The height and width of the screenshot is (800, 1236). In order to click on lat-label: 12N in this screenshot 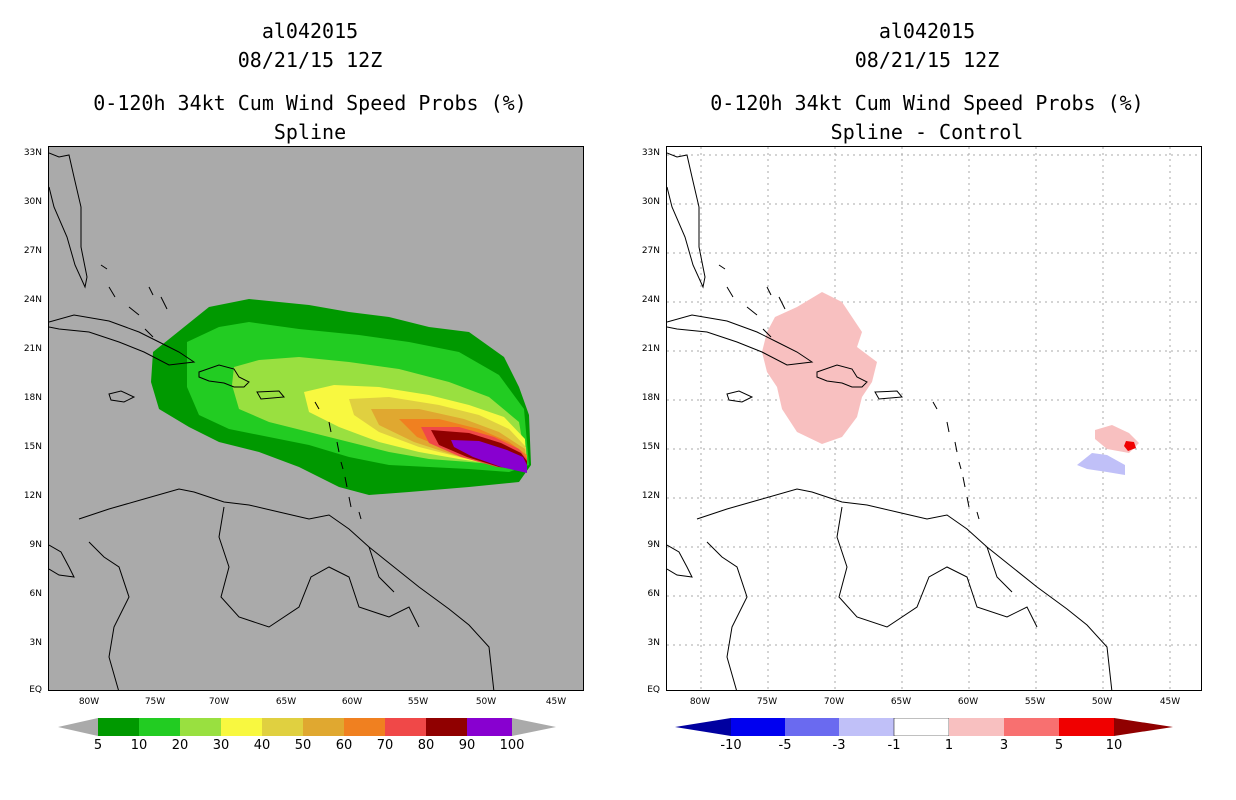, I will do `click(32, 496)`.